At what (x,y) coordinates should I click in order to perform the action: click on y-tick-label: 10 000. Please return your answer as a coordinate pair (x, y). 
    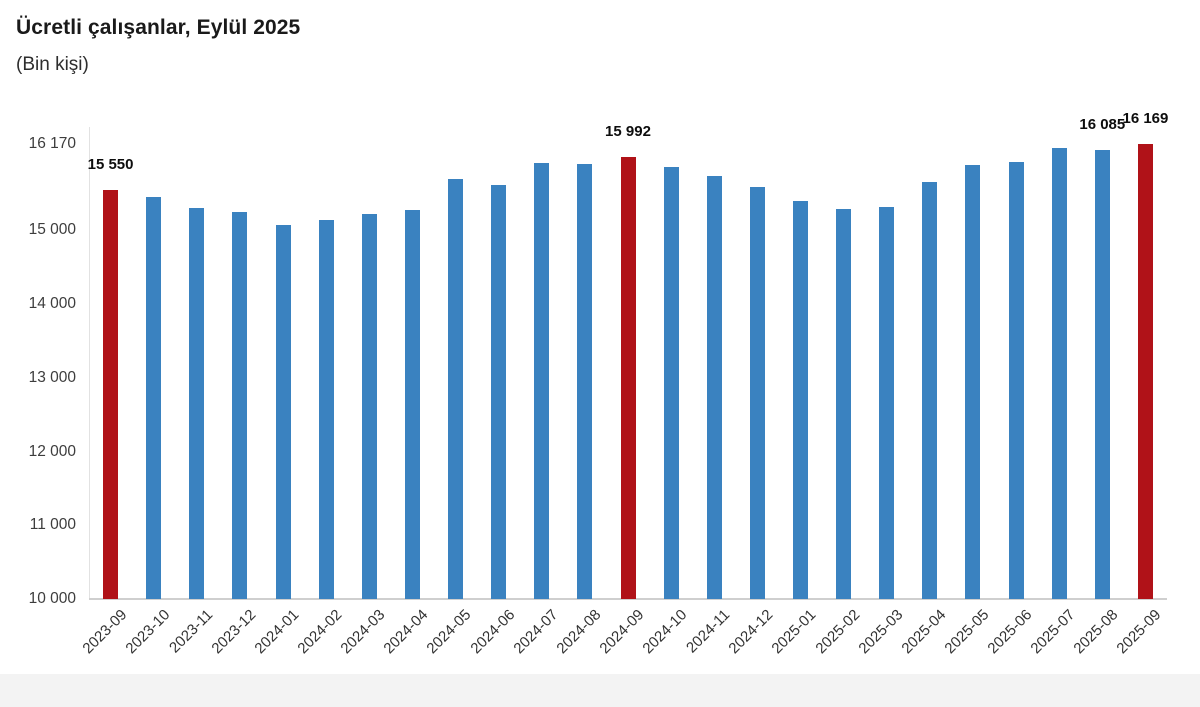
    Looking at the image, I should click on (52, 598).